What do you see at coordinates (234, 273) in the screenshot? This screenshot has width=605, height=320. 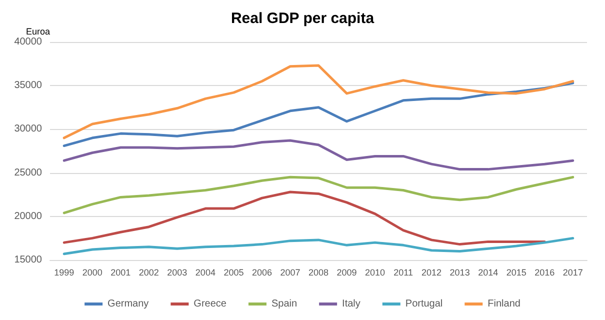 I see `x-tick-label: 2005` at bounding box center [234, 273].